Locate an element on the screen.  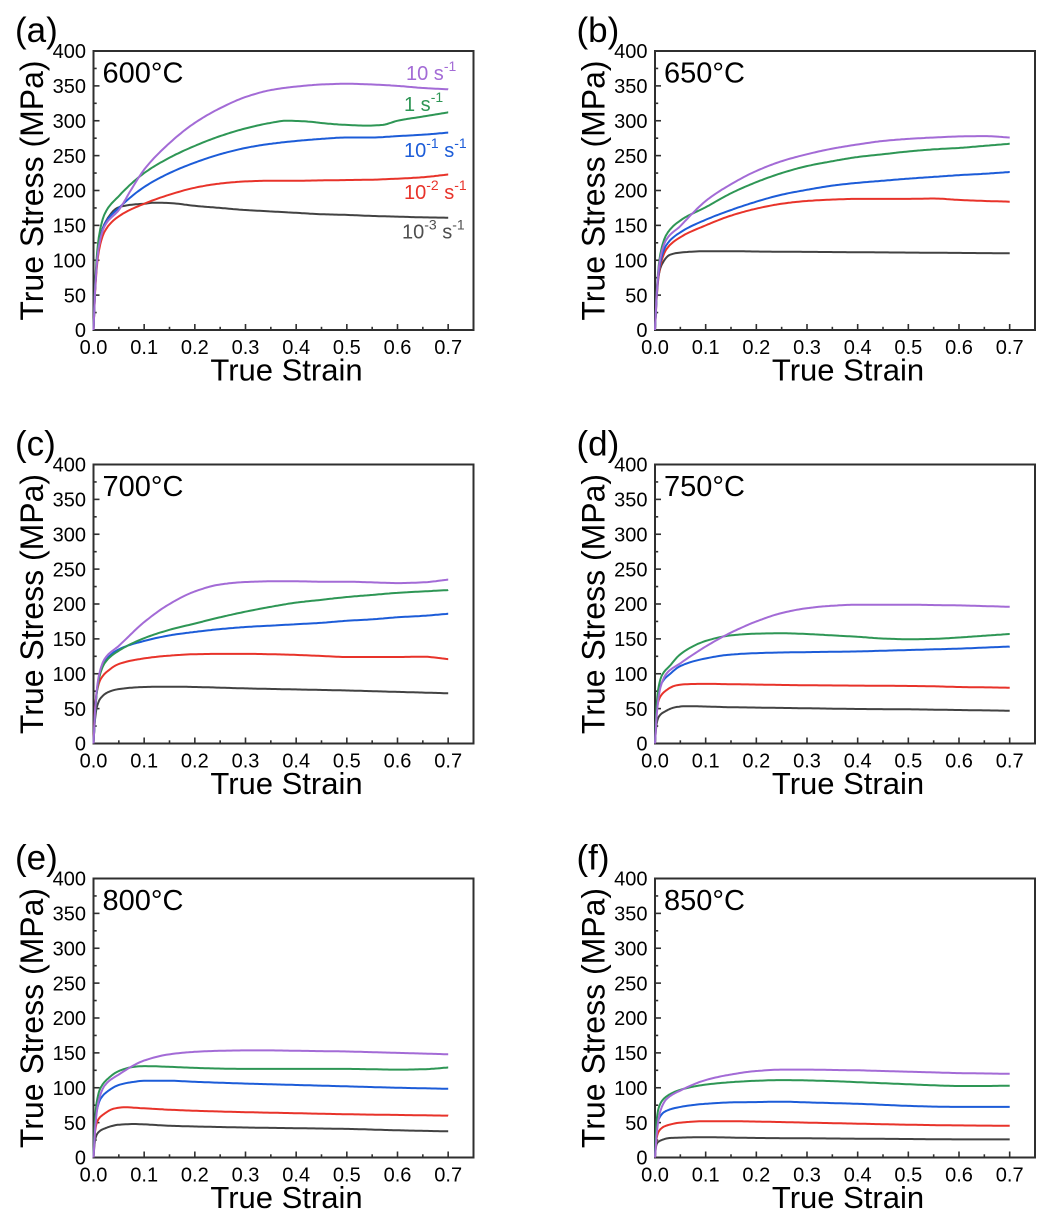
svg-text: 600°C is located at coordinates (143, 74).